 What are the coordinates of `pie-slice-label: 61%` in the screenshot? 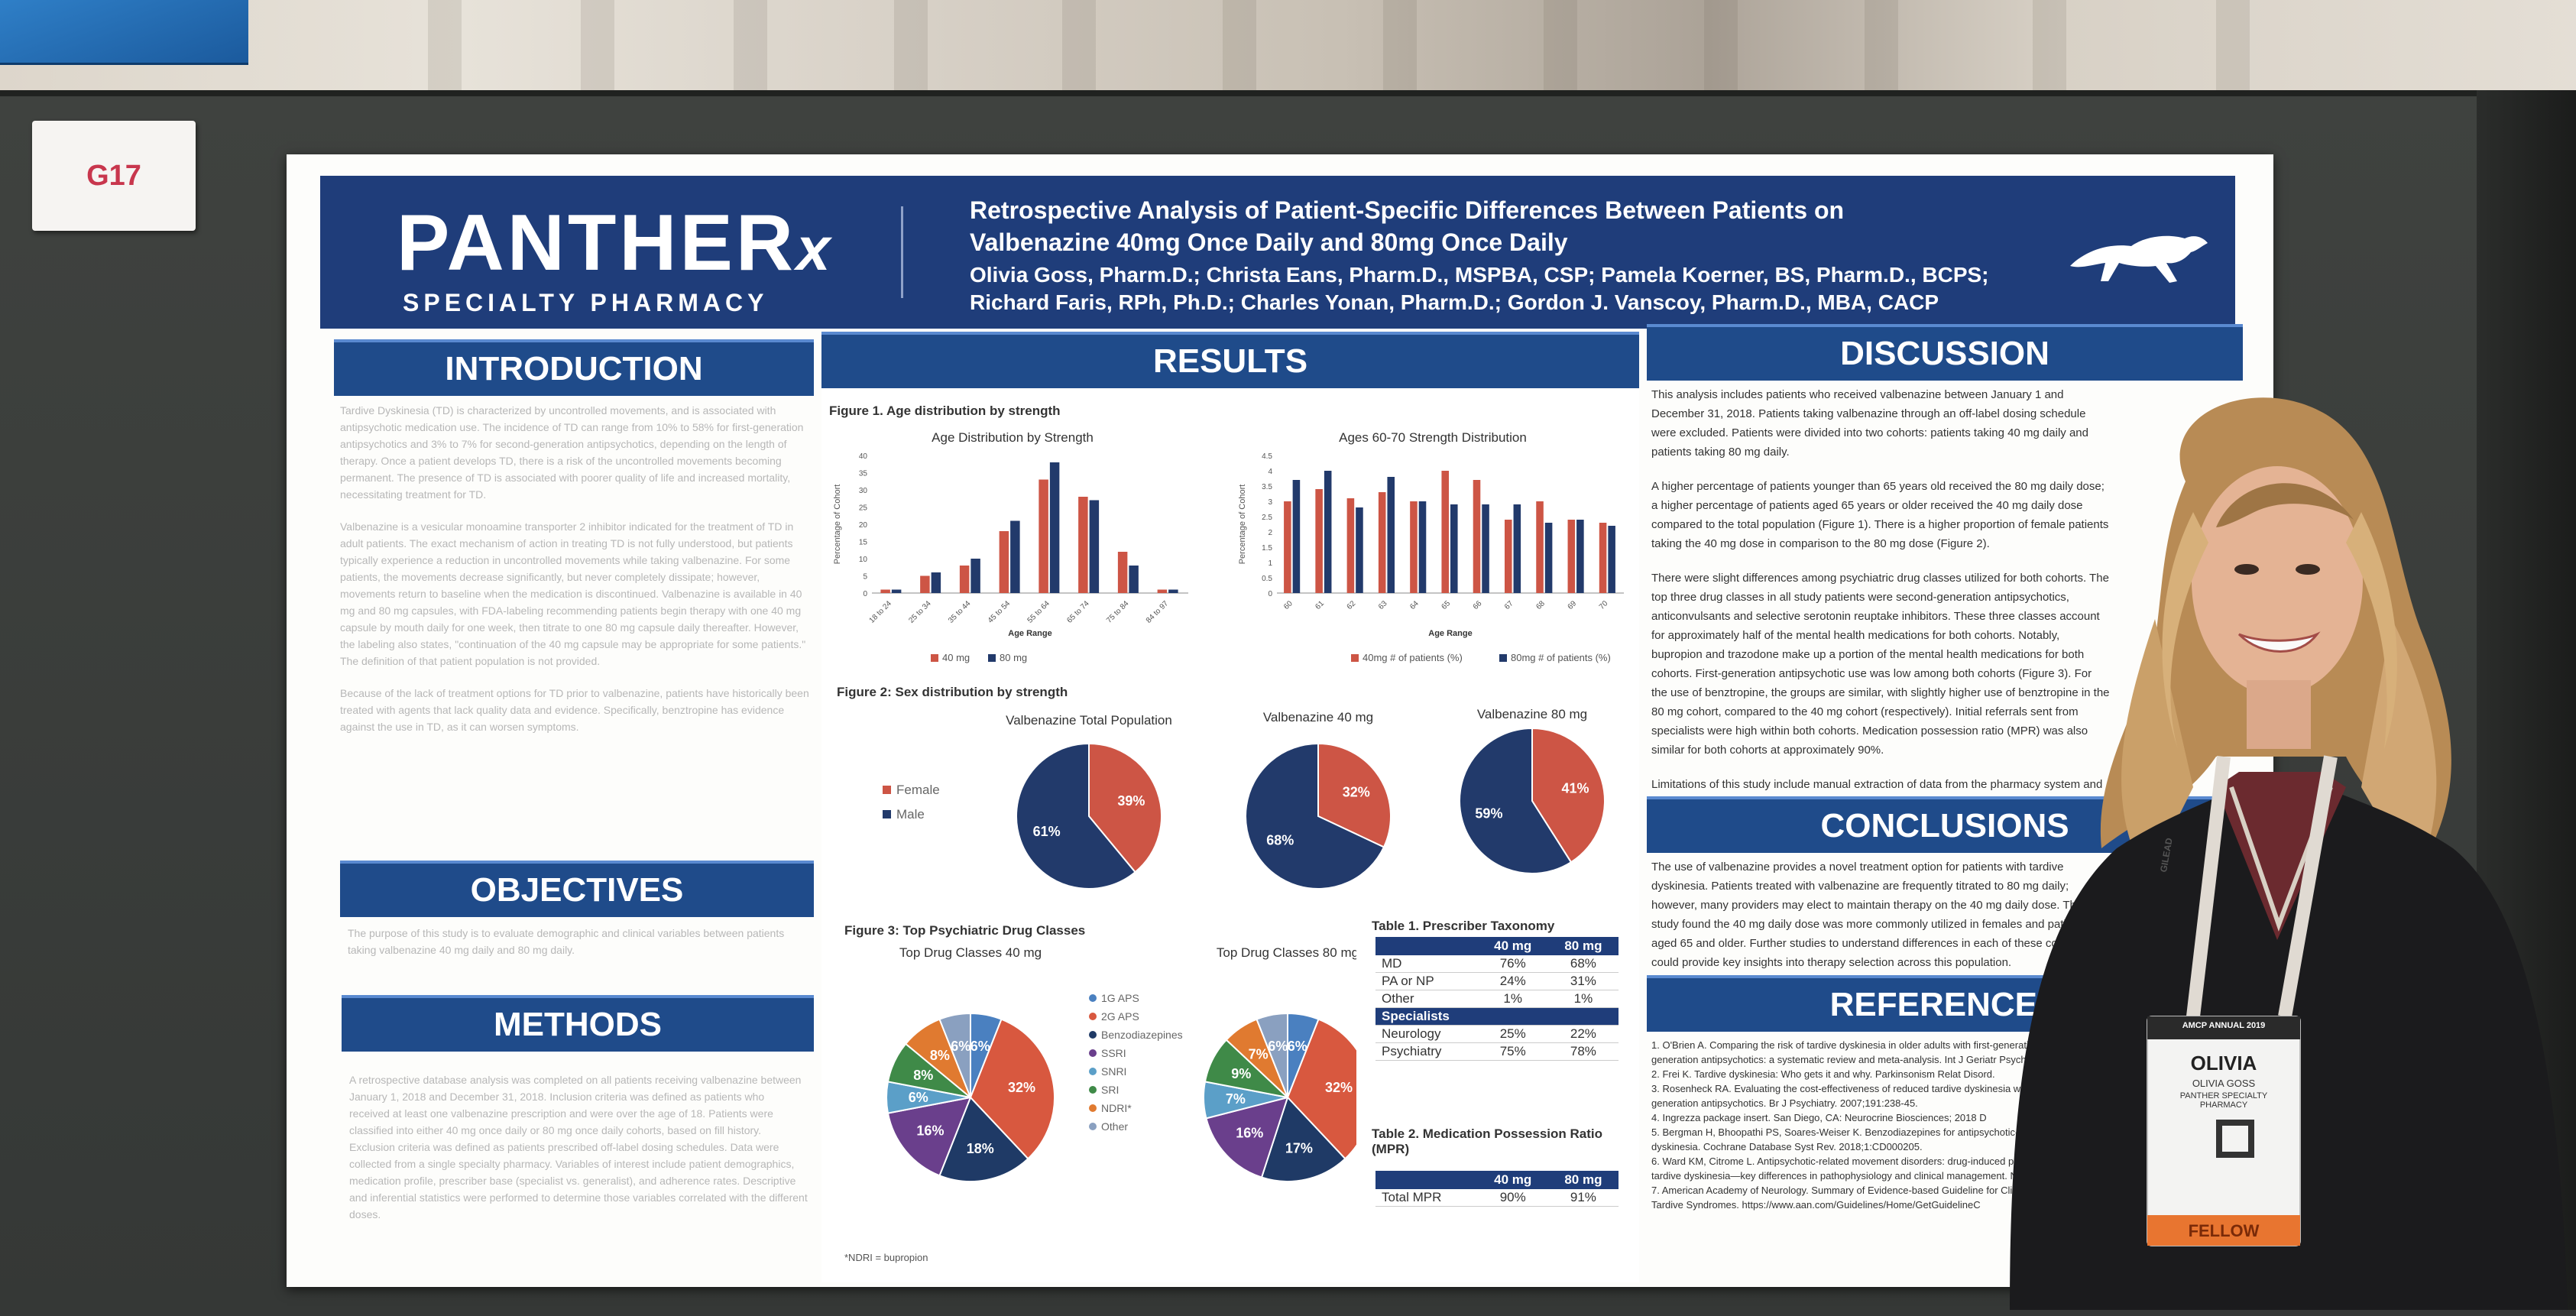 It's located at (1047, 832).